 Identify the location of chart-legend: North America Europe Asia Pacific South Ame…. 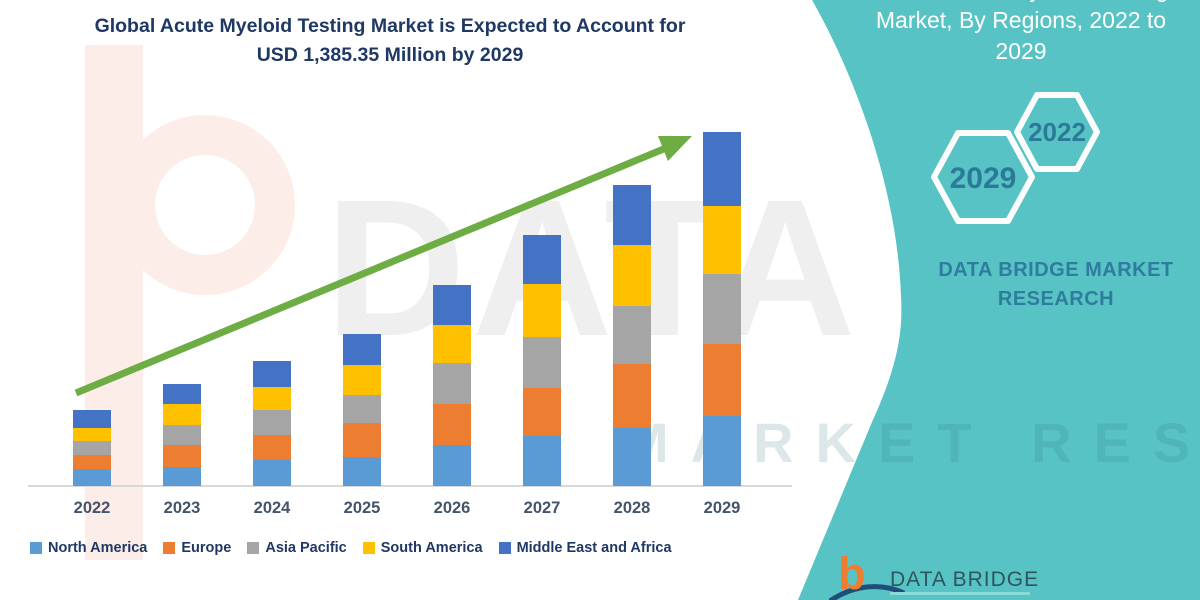
(351, 548).